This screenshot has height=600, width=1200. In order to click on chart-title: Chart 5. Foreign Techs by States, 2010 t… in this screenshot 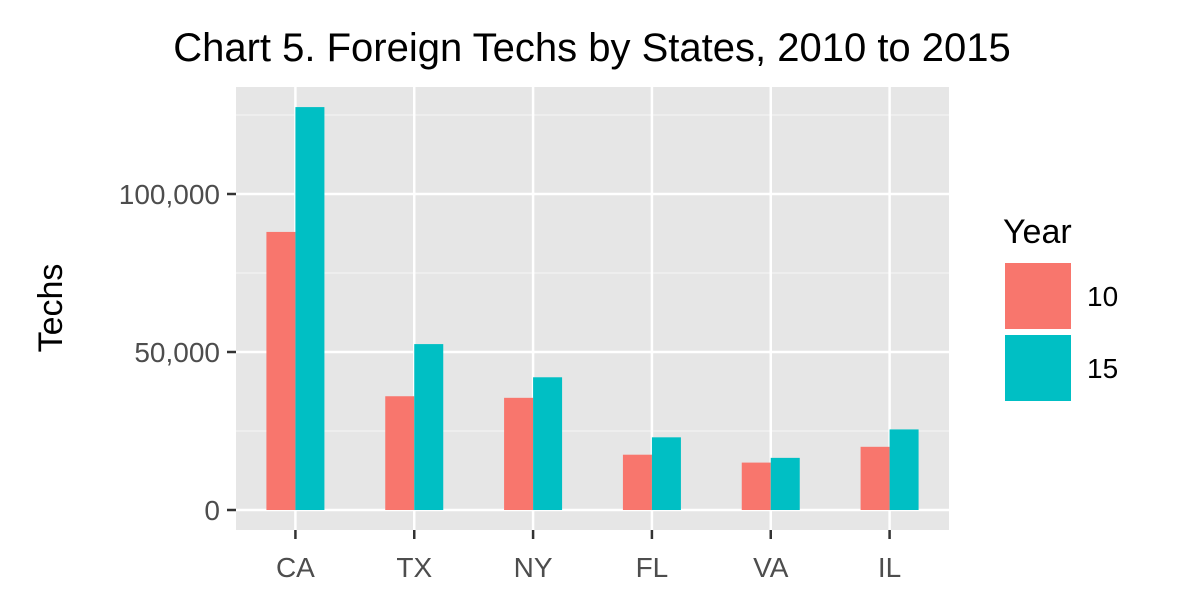, I will do `click(592, 48)`.